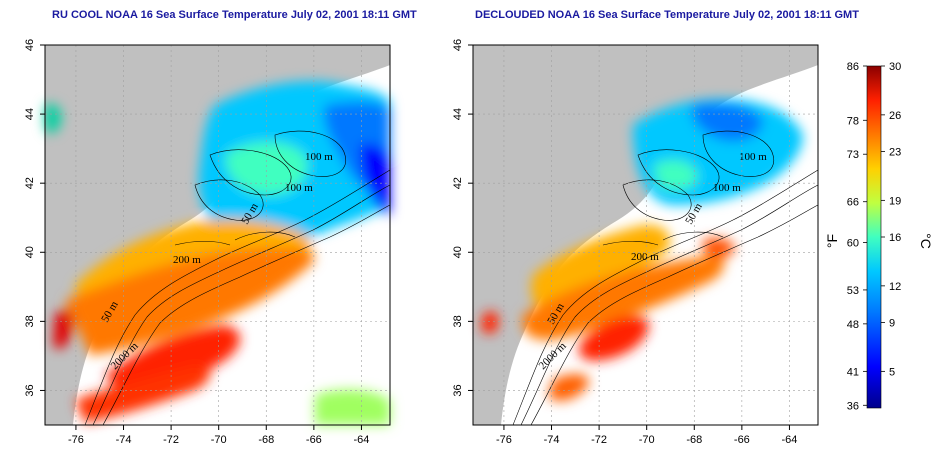 This screenshot has width=950, height=475. Describe the element at coordinates (892, 324) in the screenshot. I see `celsius-tick-label: 9` at that location.